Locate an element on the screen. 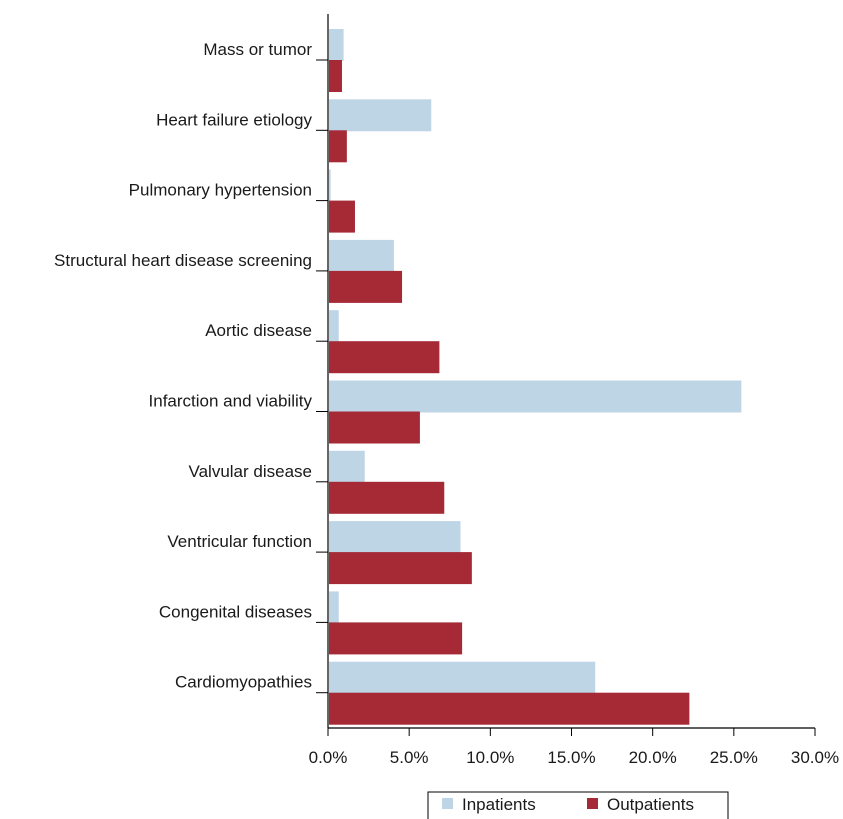 The height and width of the screenshot is (819, 843). y-tick-label: Valvular disease is located at coordinates (250, 471).